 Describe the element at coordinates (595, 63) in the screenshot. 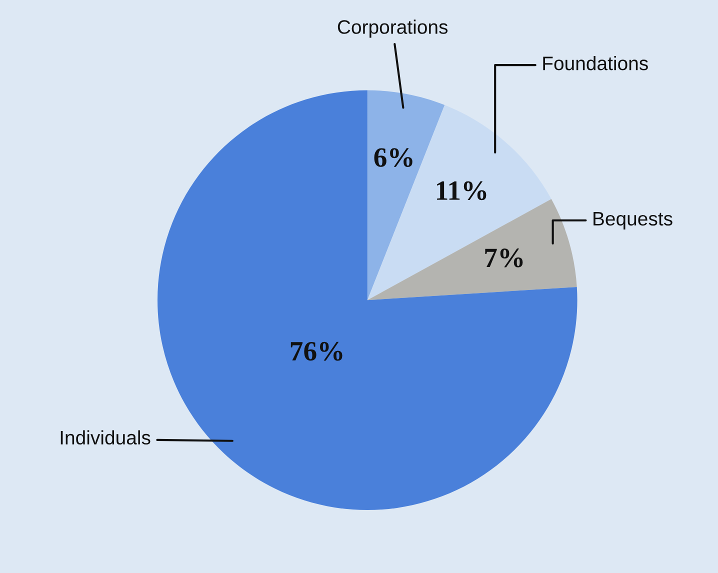

I see `slice-label: Foundations` at that location.